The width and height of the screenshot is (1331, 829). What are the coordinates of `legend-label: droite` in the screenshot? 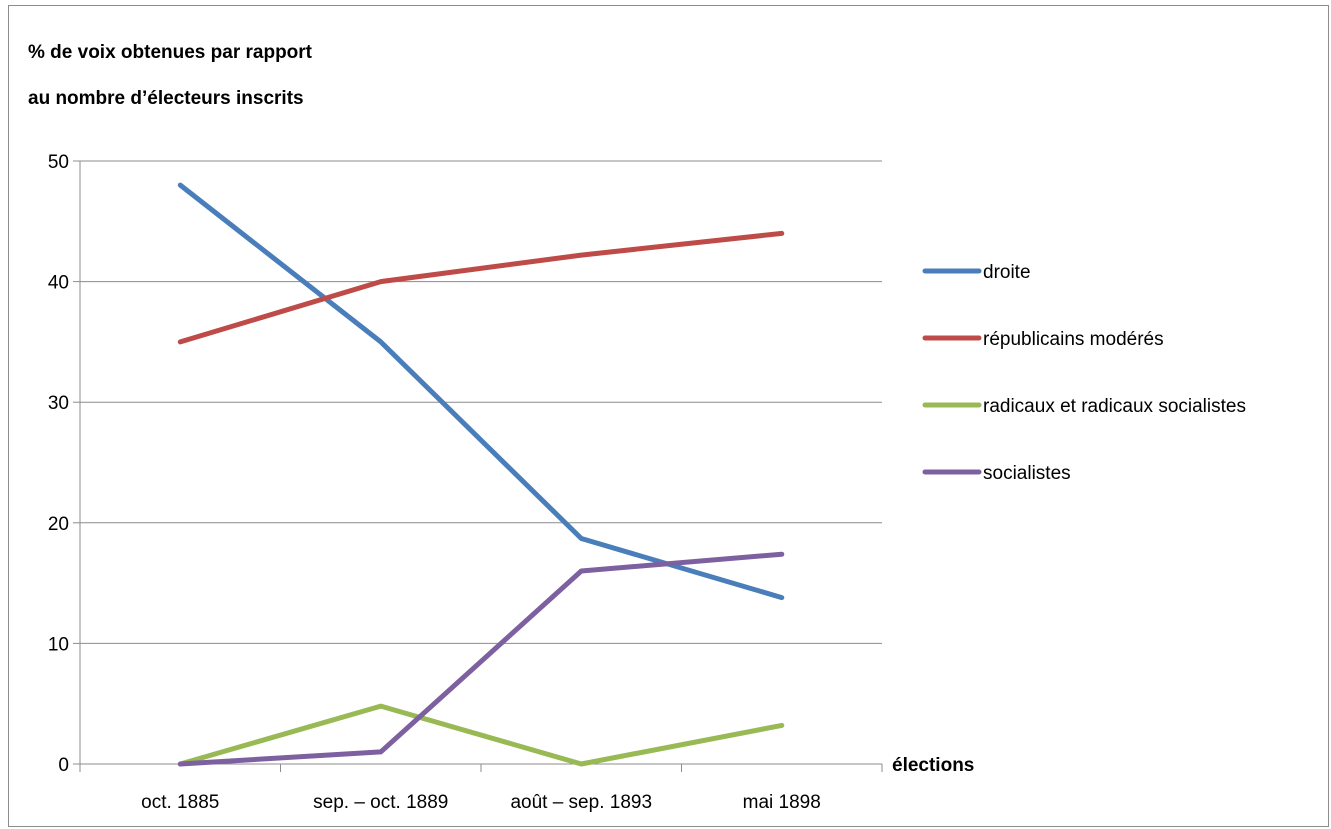 It's located at (1007, 272).